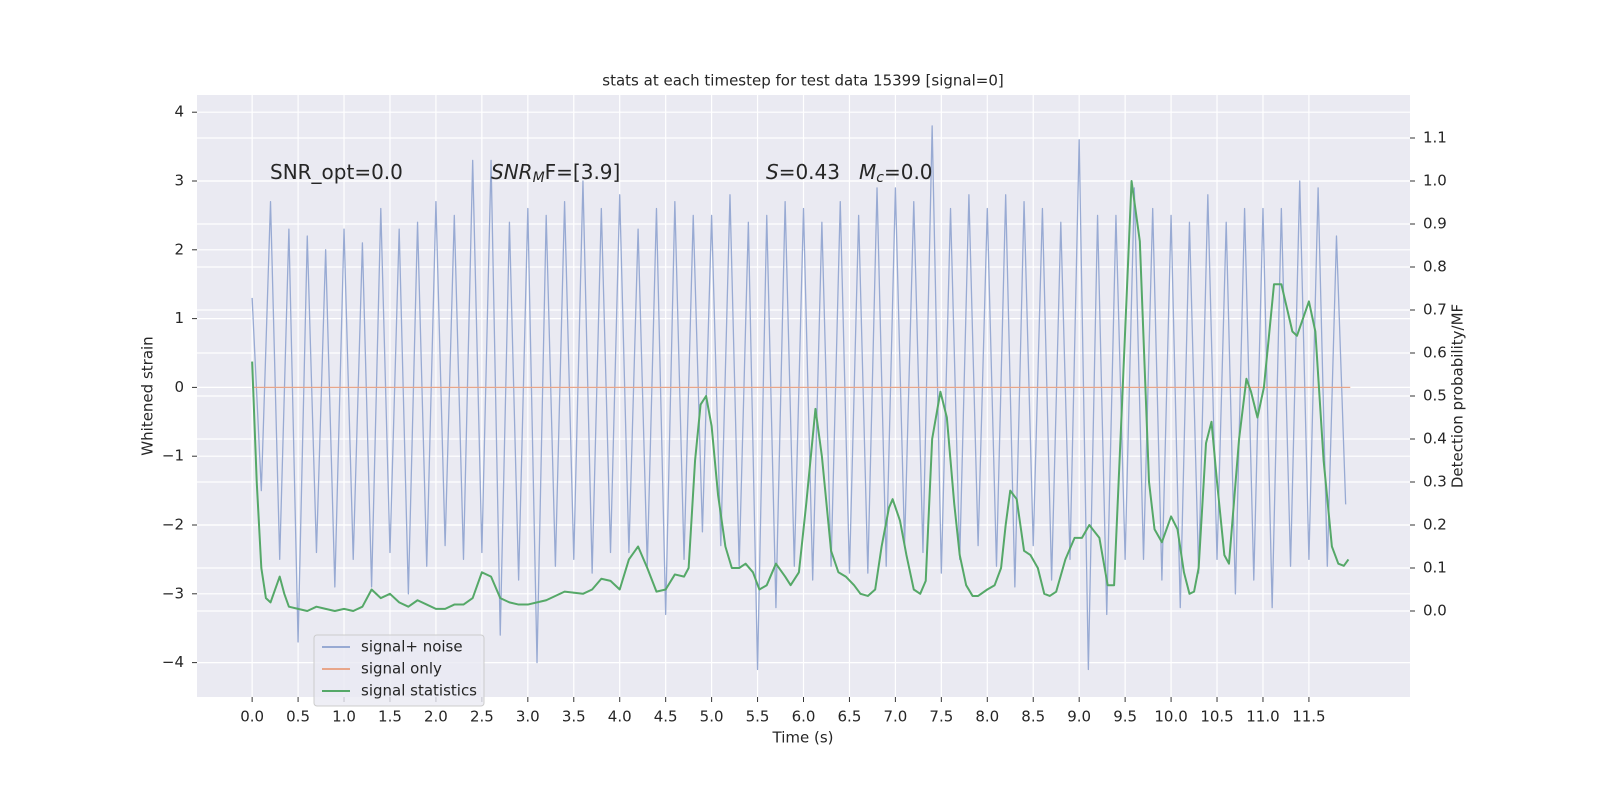 Image resolution: width=1600 pixels, height=800 pixels. Describe the element at coordinates (583, 172) in the screenshot. I see `annotation-text: F=[3.9]` at that location.